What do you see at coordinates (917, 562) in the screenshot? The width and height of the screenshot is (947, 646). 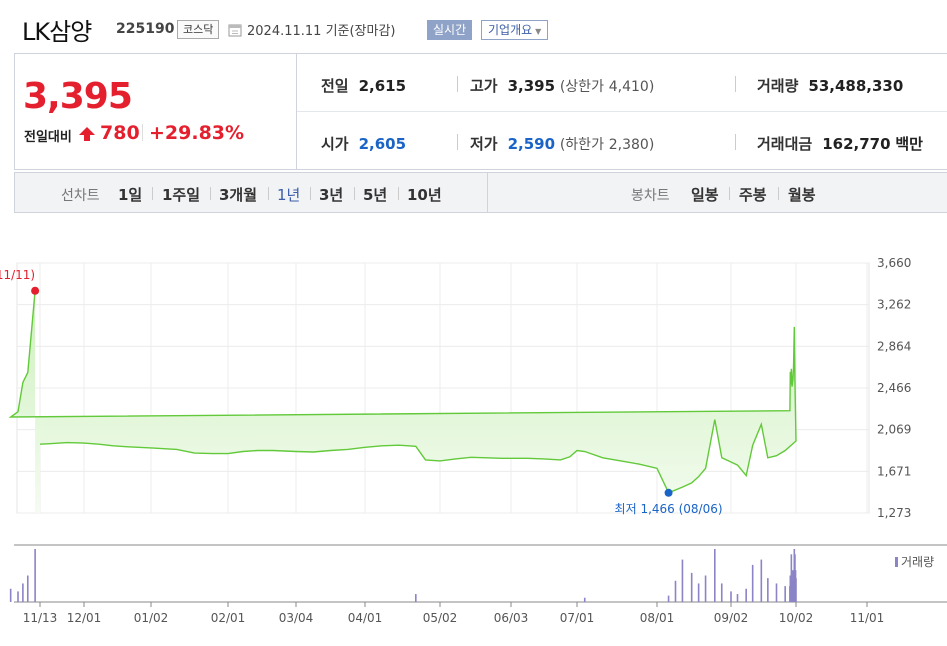 I see `volume-legend-label: 거래량` at bounding box center [917, 562].